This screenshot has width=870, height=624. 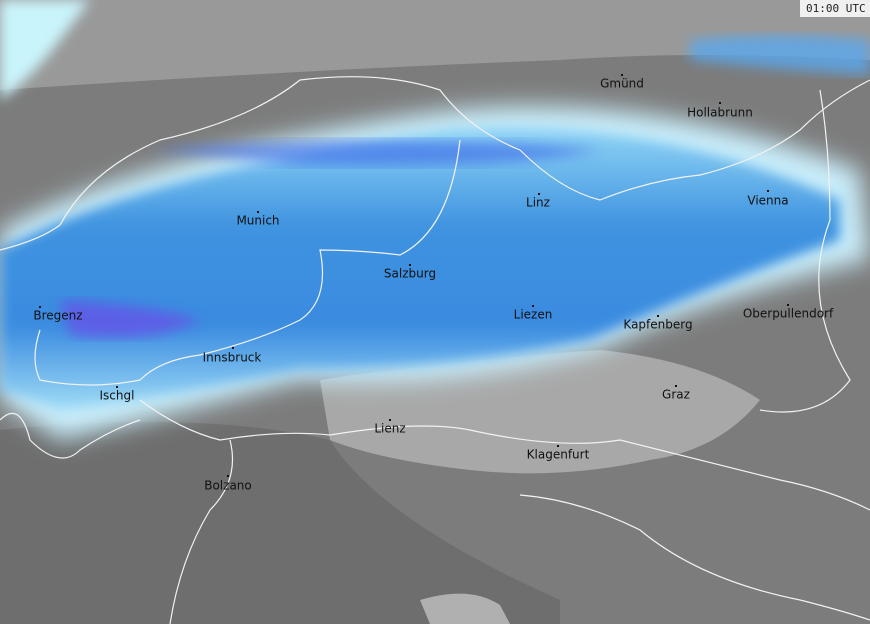 What do you see at coordinates (435, 45) in the screenshot?
I see `terrain-light` at bounding box center [435, 45].